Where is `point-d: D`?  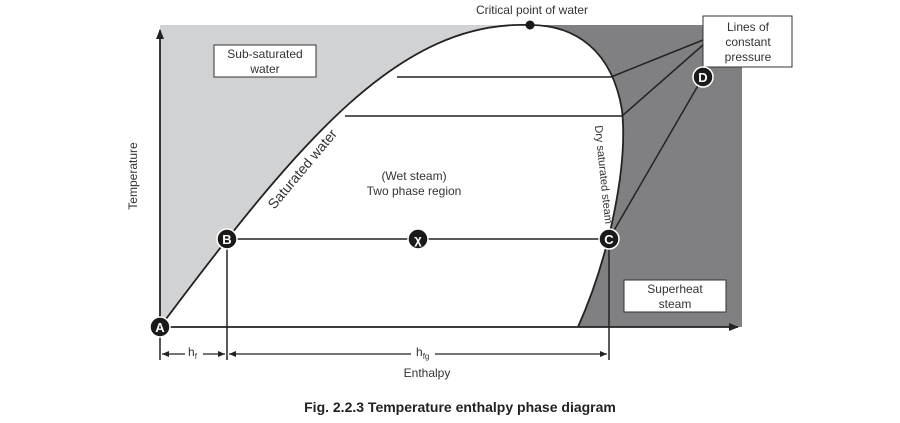 point-d: D is located at coordinates (703, 77).